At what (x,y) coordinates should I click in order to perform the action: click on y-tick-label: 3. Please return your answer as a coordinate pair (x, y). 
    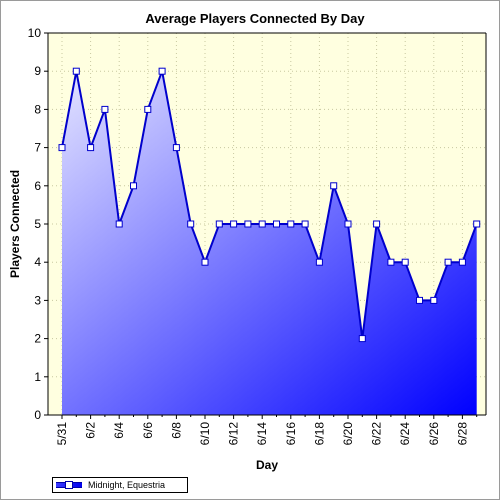
    Looking at the image, I should click on (37, 300).